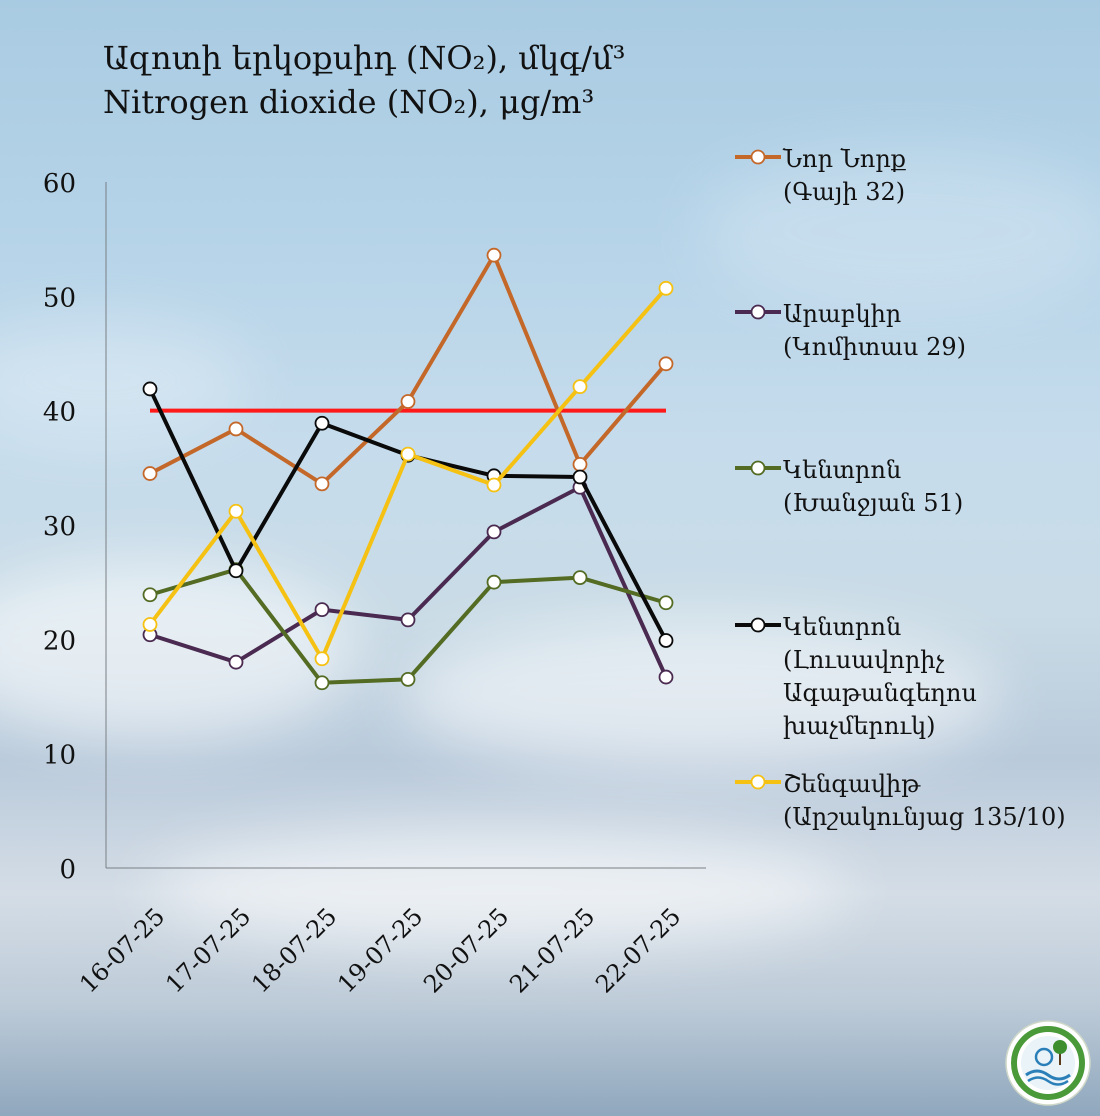 This screenshot has height=1116, width=1100. I want to click on legend-label: Արաբկիր (Կոմիտաս 29), so click(874, 330).